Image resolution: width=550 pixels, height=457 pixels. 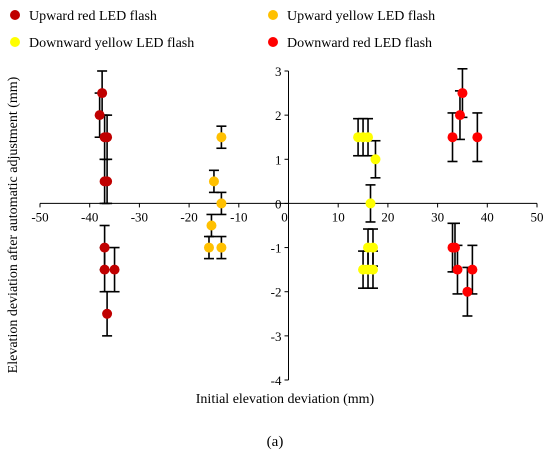 What do you see at coordinates (278, 71) in the screenshot?
I see `y-tick-label: 3` at bounding box center [278, 71].